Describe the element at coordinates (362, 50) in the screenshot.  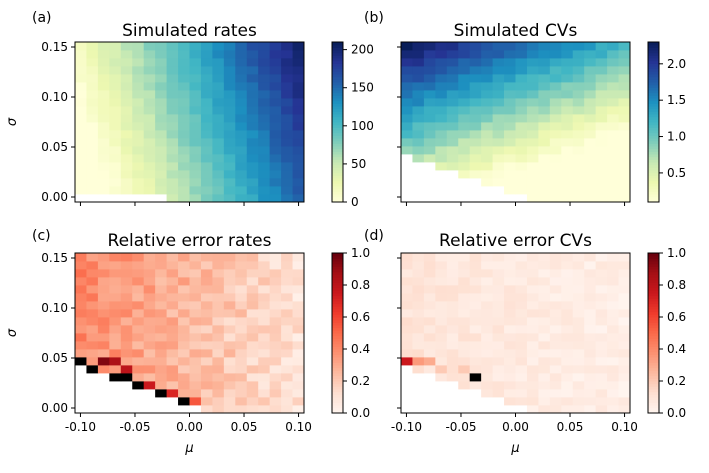
I see `colorbar-tick-label: 200` at that location.